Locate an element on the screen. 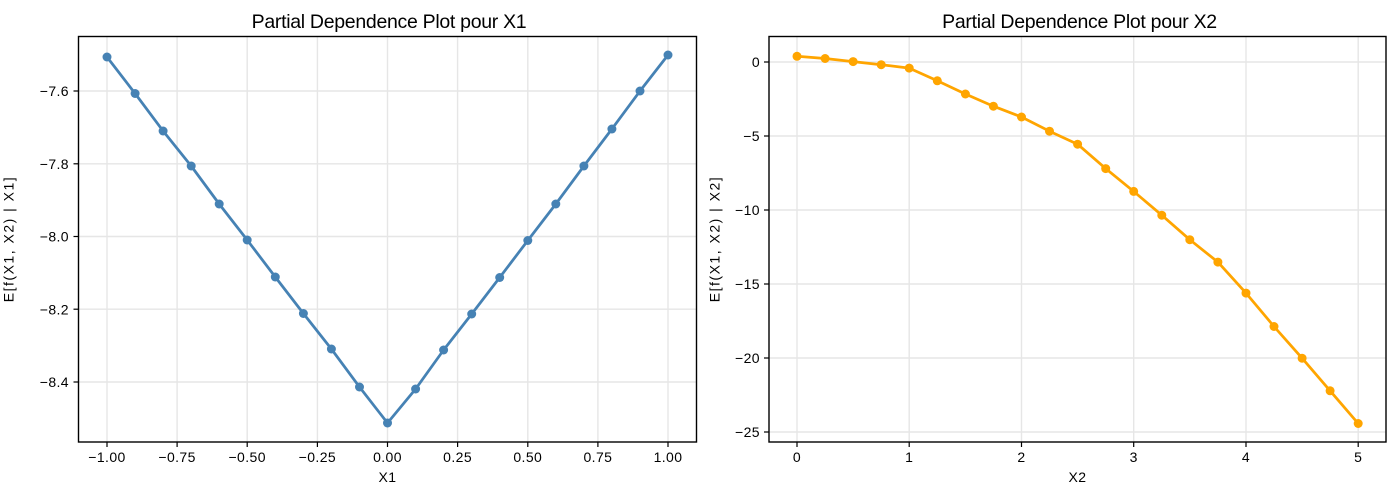 The height and width of the screenshot is (500, 1400). svg-text: X2 is located at coordinates (1078, 477).